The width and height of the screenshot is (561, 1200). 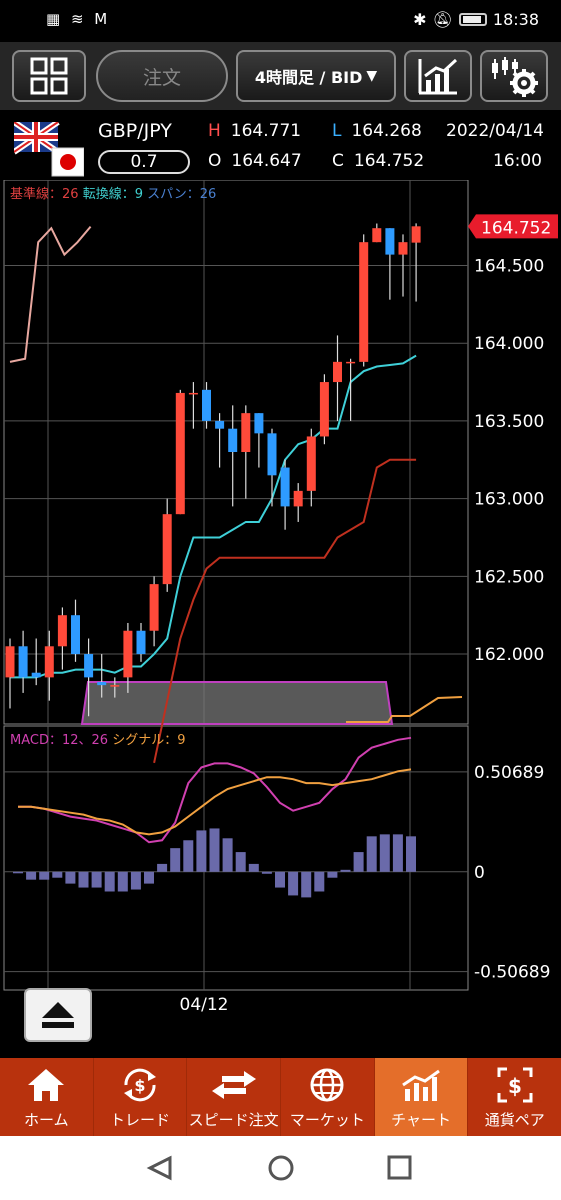 I want to click on macd-legend-signal: シグナル：9, so click(x=148, y=740).